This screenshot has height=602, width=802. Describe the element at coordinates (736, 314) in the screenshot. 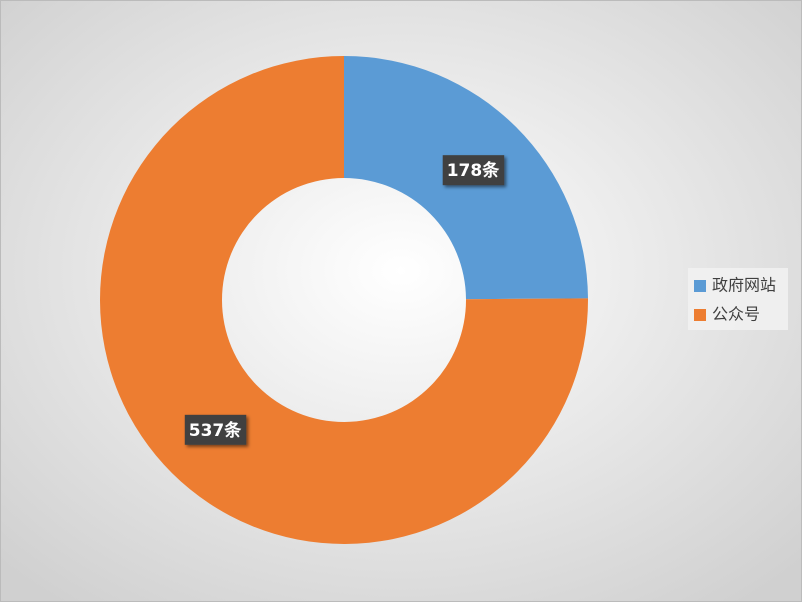

I see `legend-label: 公众号` at that location.